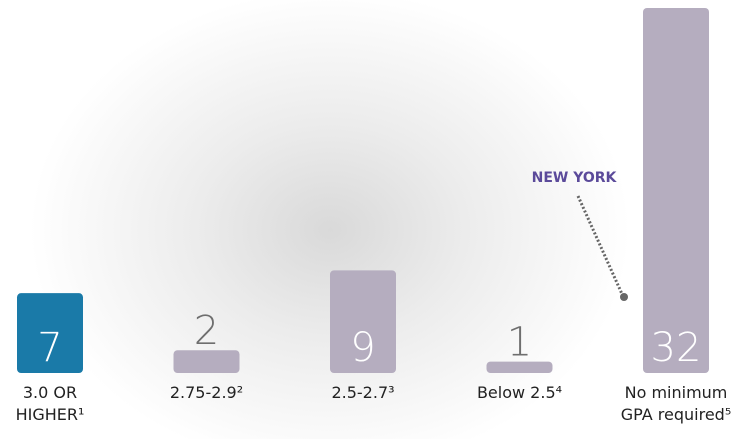  What do you see at coordinates (206, 392) in the screenshot?
I see `category-label: 2.75-2.9²` at bounding box center [206, 392].